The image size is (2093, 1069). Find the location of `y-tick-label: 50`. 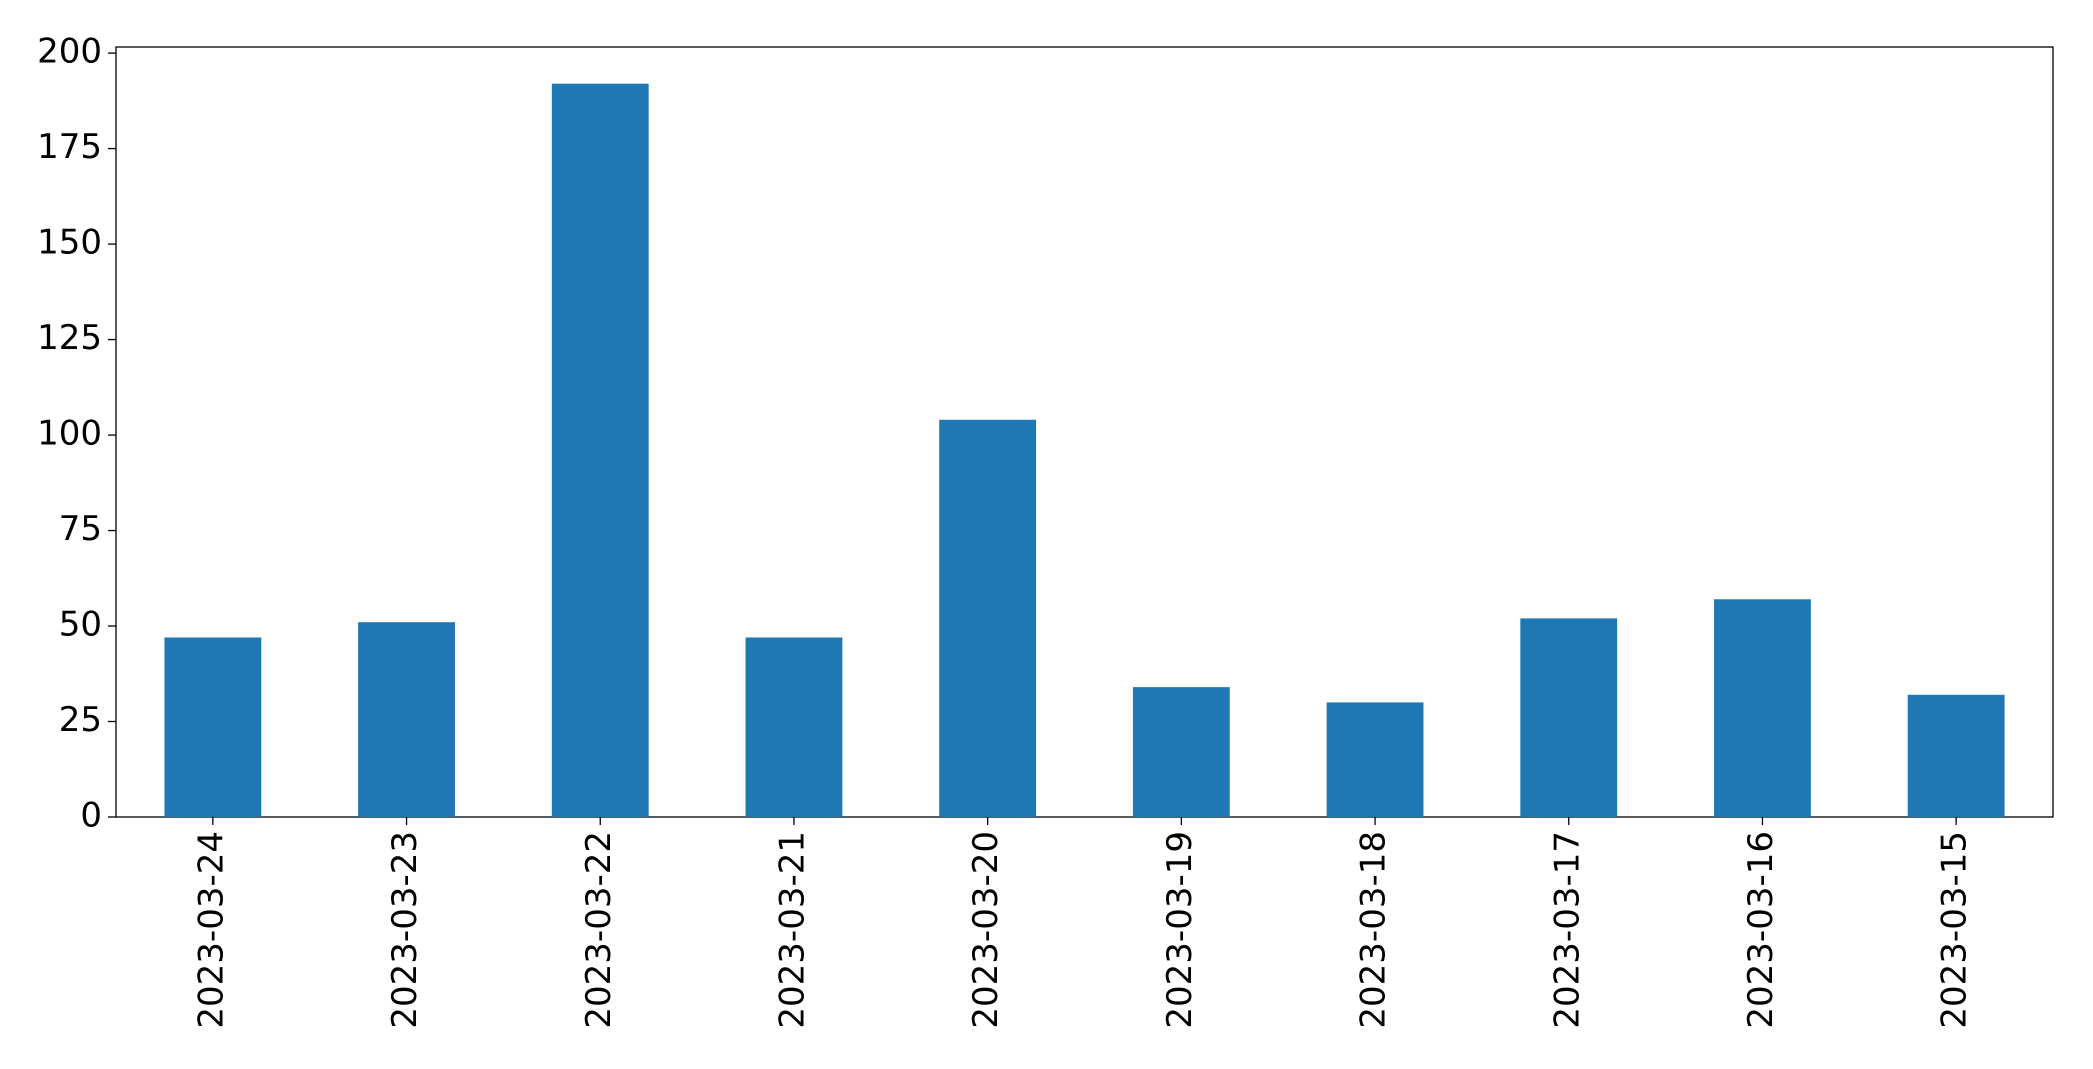

y-tick-label: 50 is located at coordinates (80, 625).